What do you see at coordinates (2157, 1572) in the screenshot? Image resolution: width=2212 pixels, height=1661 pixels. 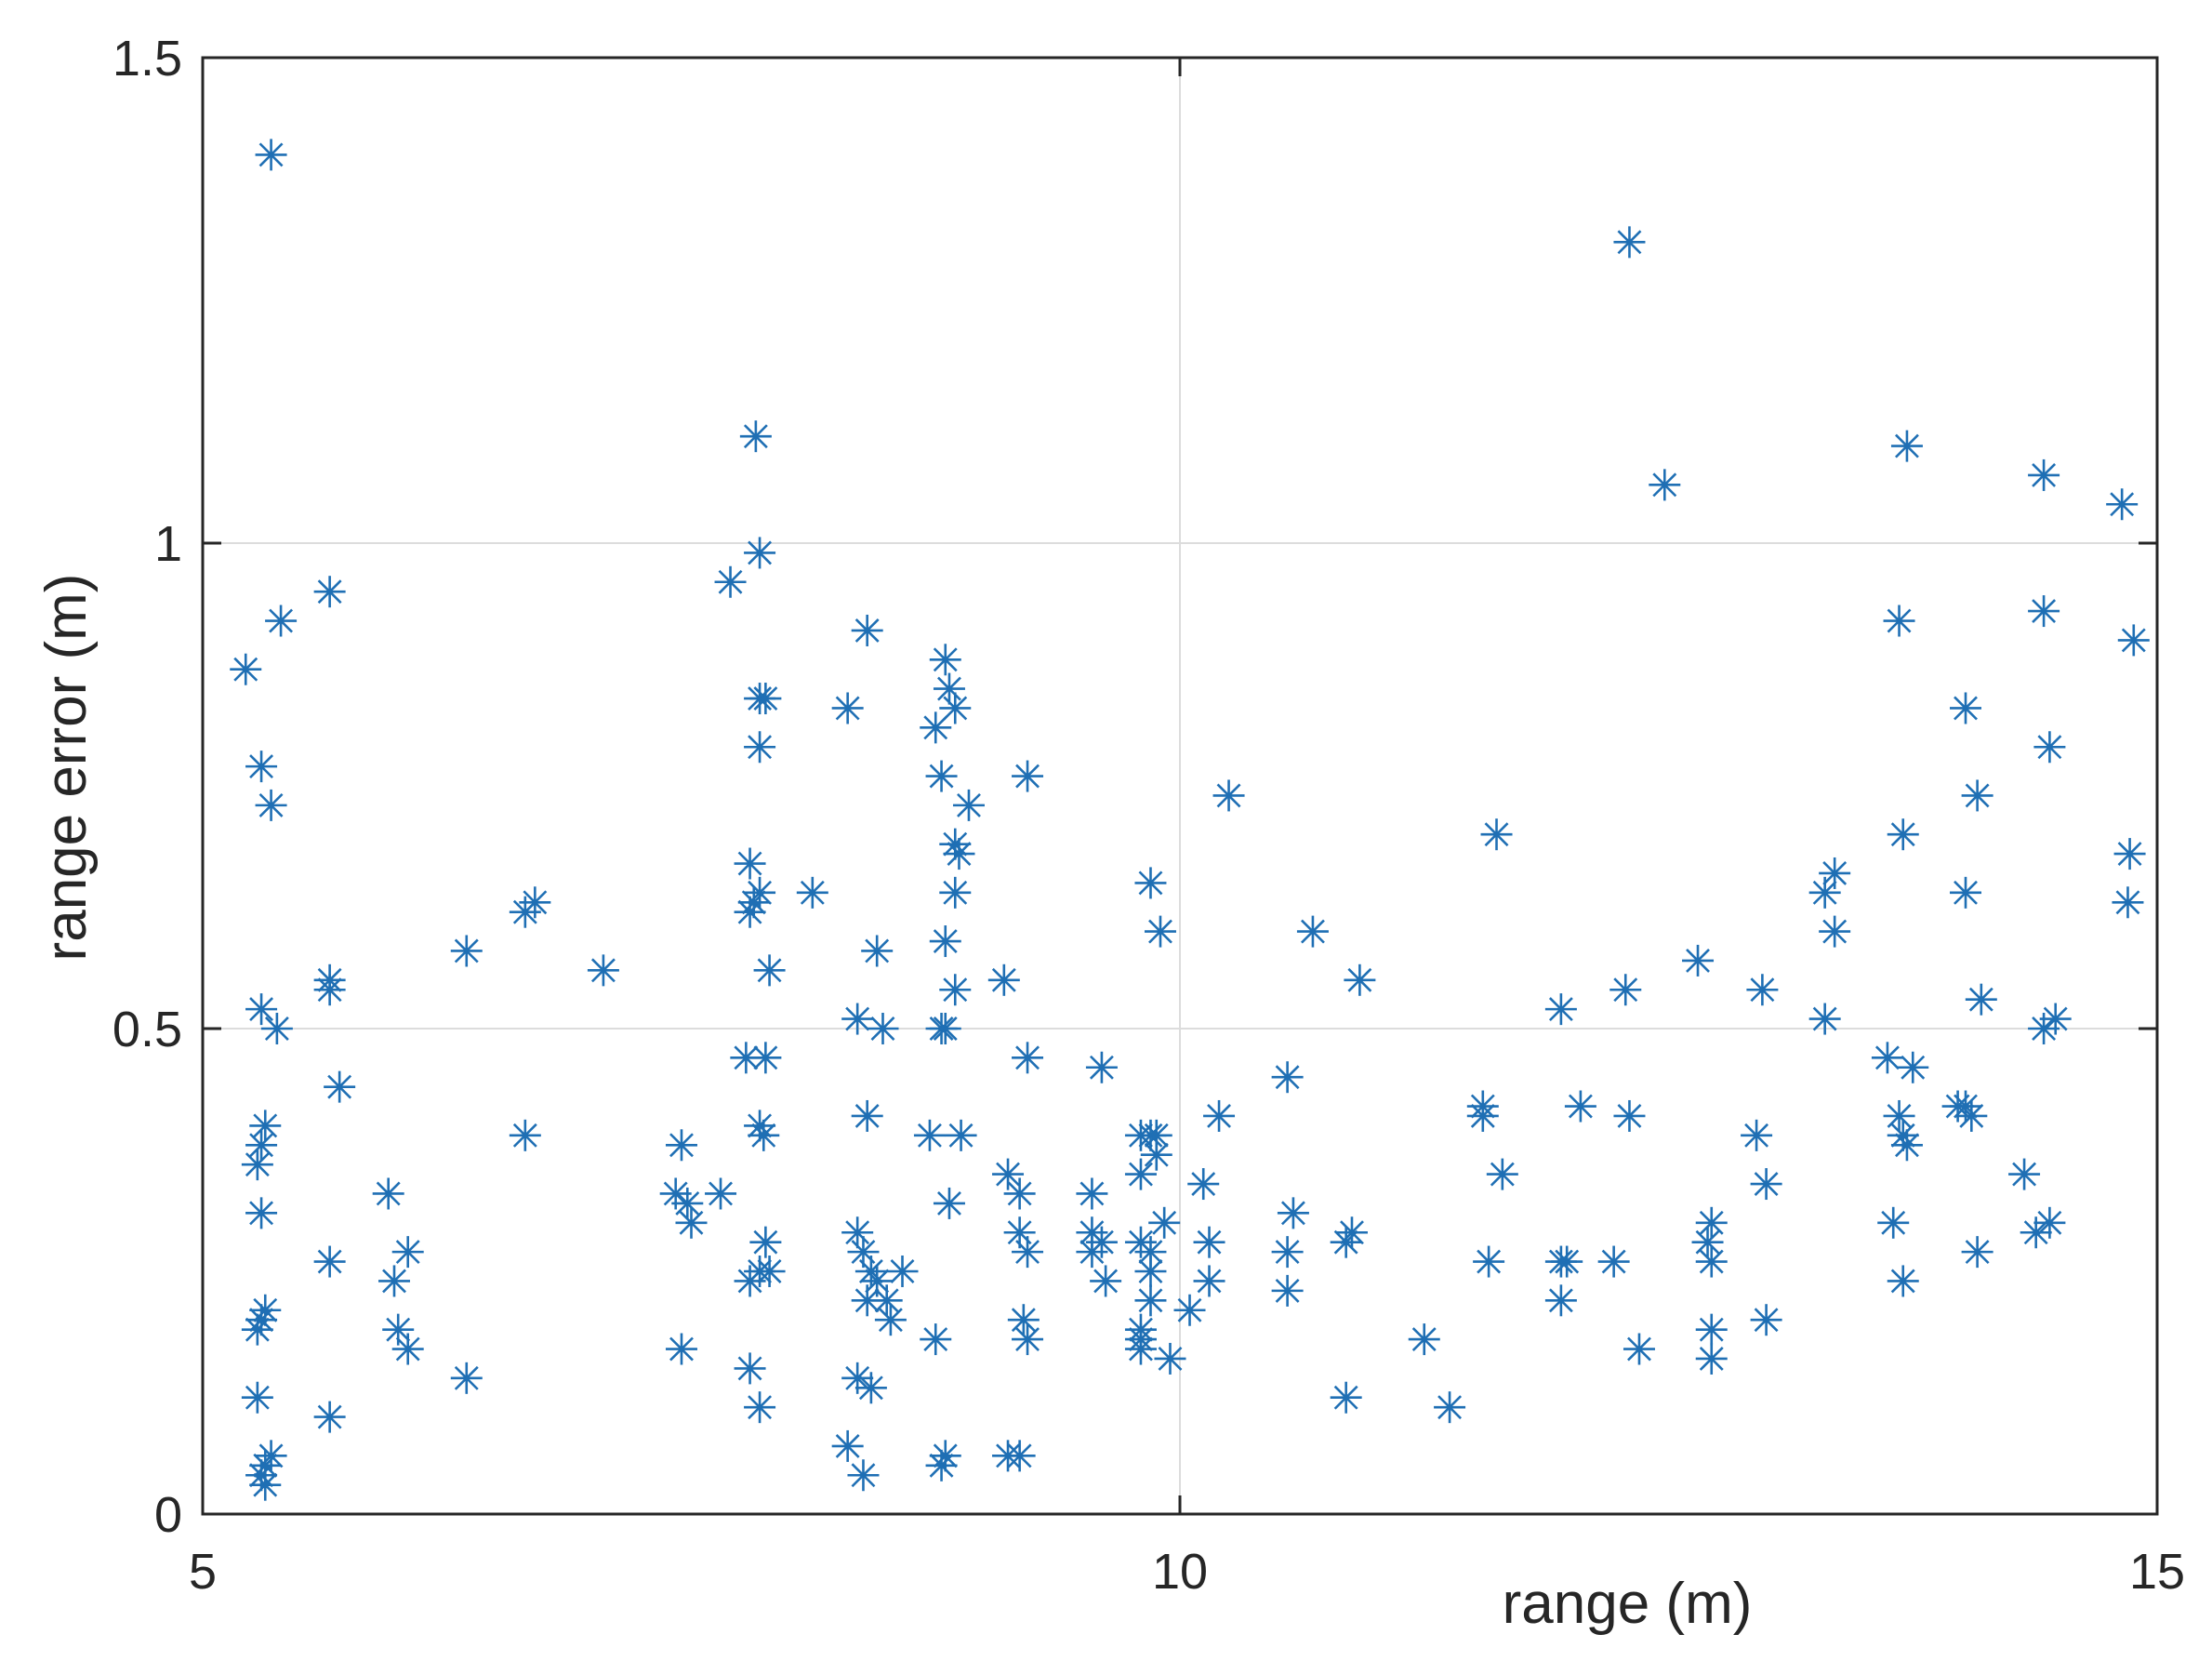 I see `x-tick-label: 15` at bounding box center [2157, 1572].